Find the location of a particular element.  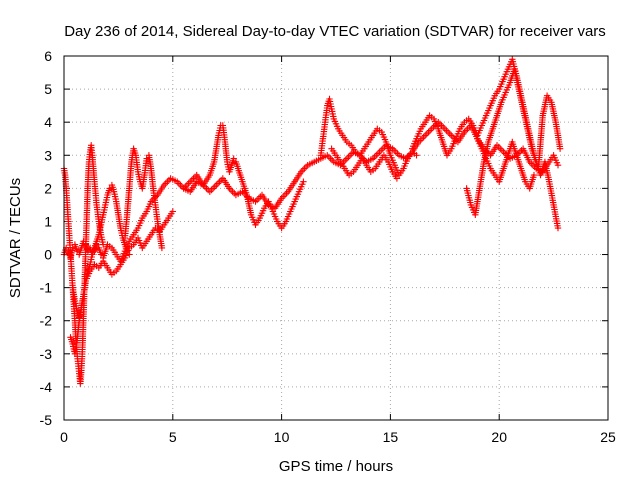

x-axis-label: GPS time / hours is located at coordinates (336, 466).